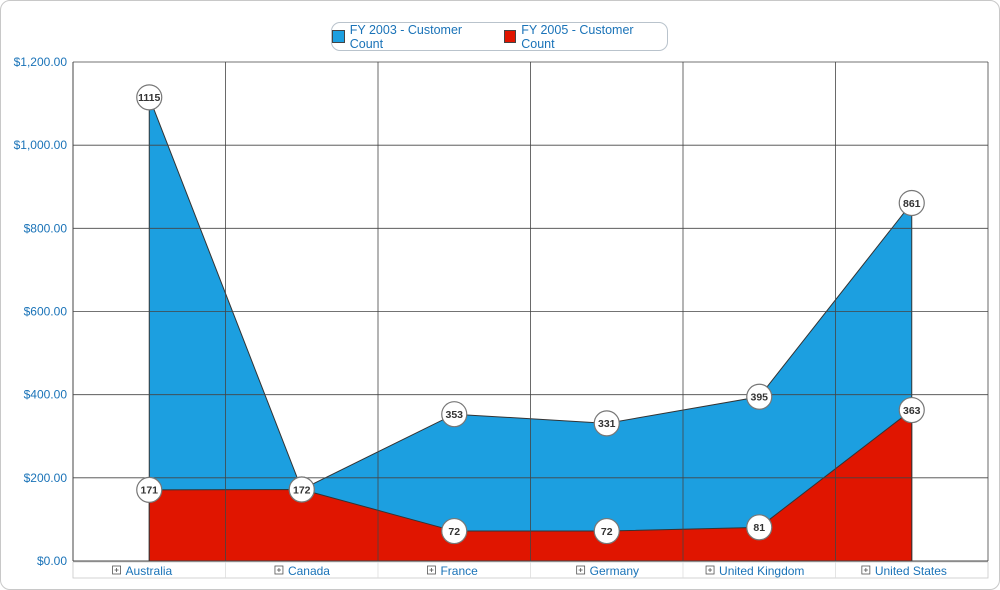 Image resolution: width=1000 pixels, height=590 pixels. I want to click on x-tick-label: Canada, so click(309, 571).